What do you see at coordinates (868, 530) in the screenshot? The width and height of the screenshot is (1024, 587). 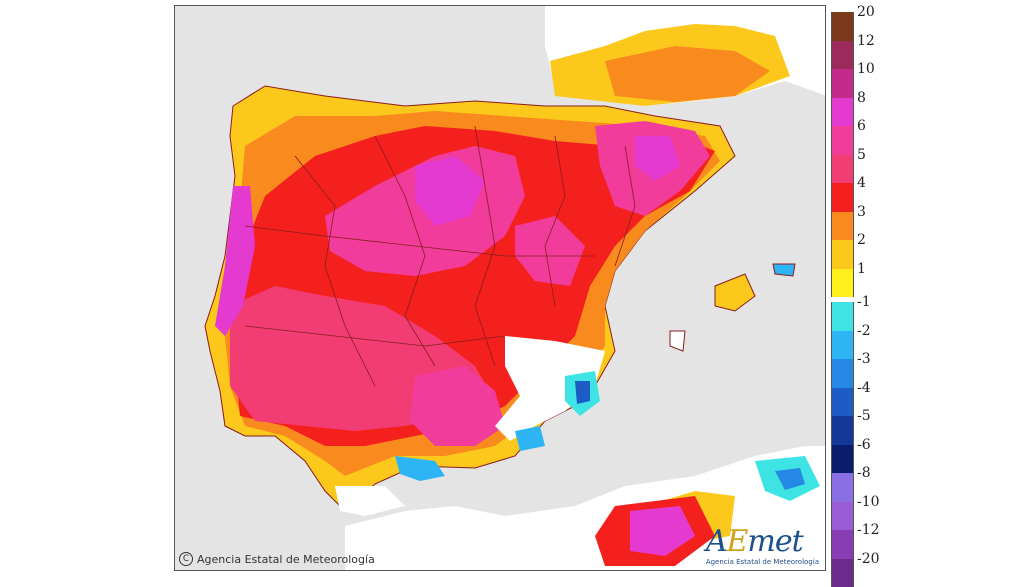 I see `legend-label-negative-8: -12` at bounding box center [868, 530].